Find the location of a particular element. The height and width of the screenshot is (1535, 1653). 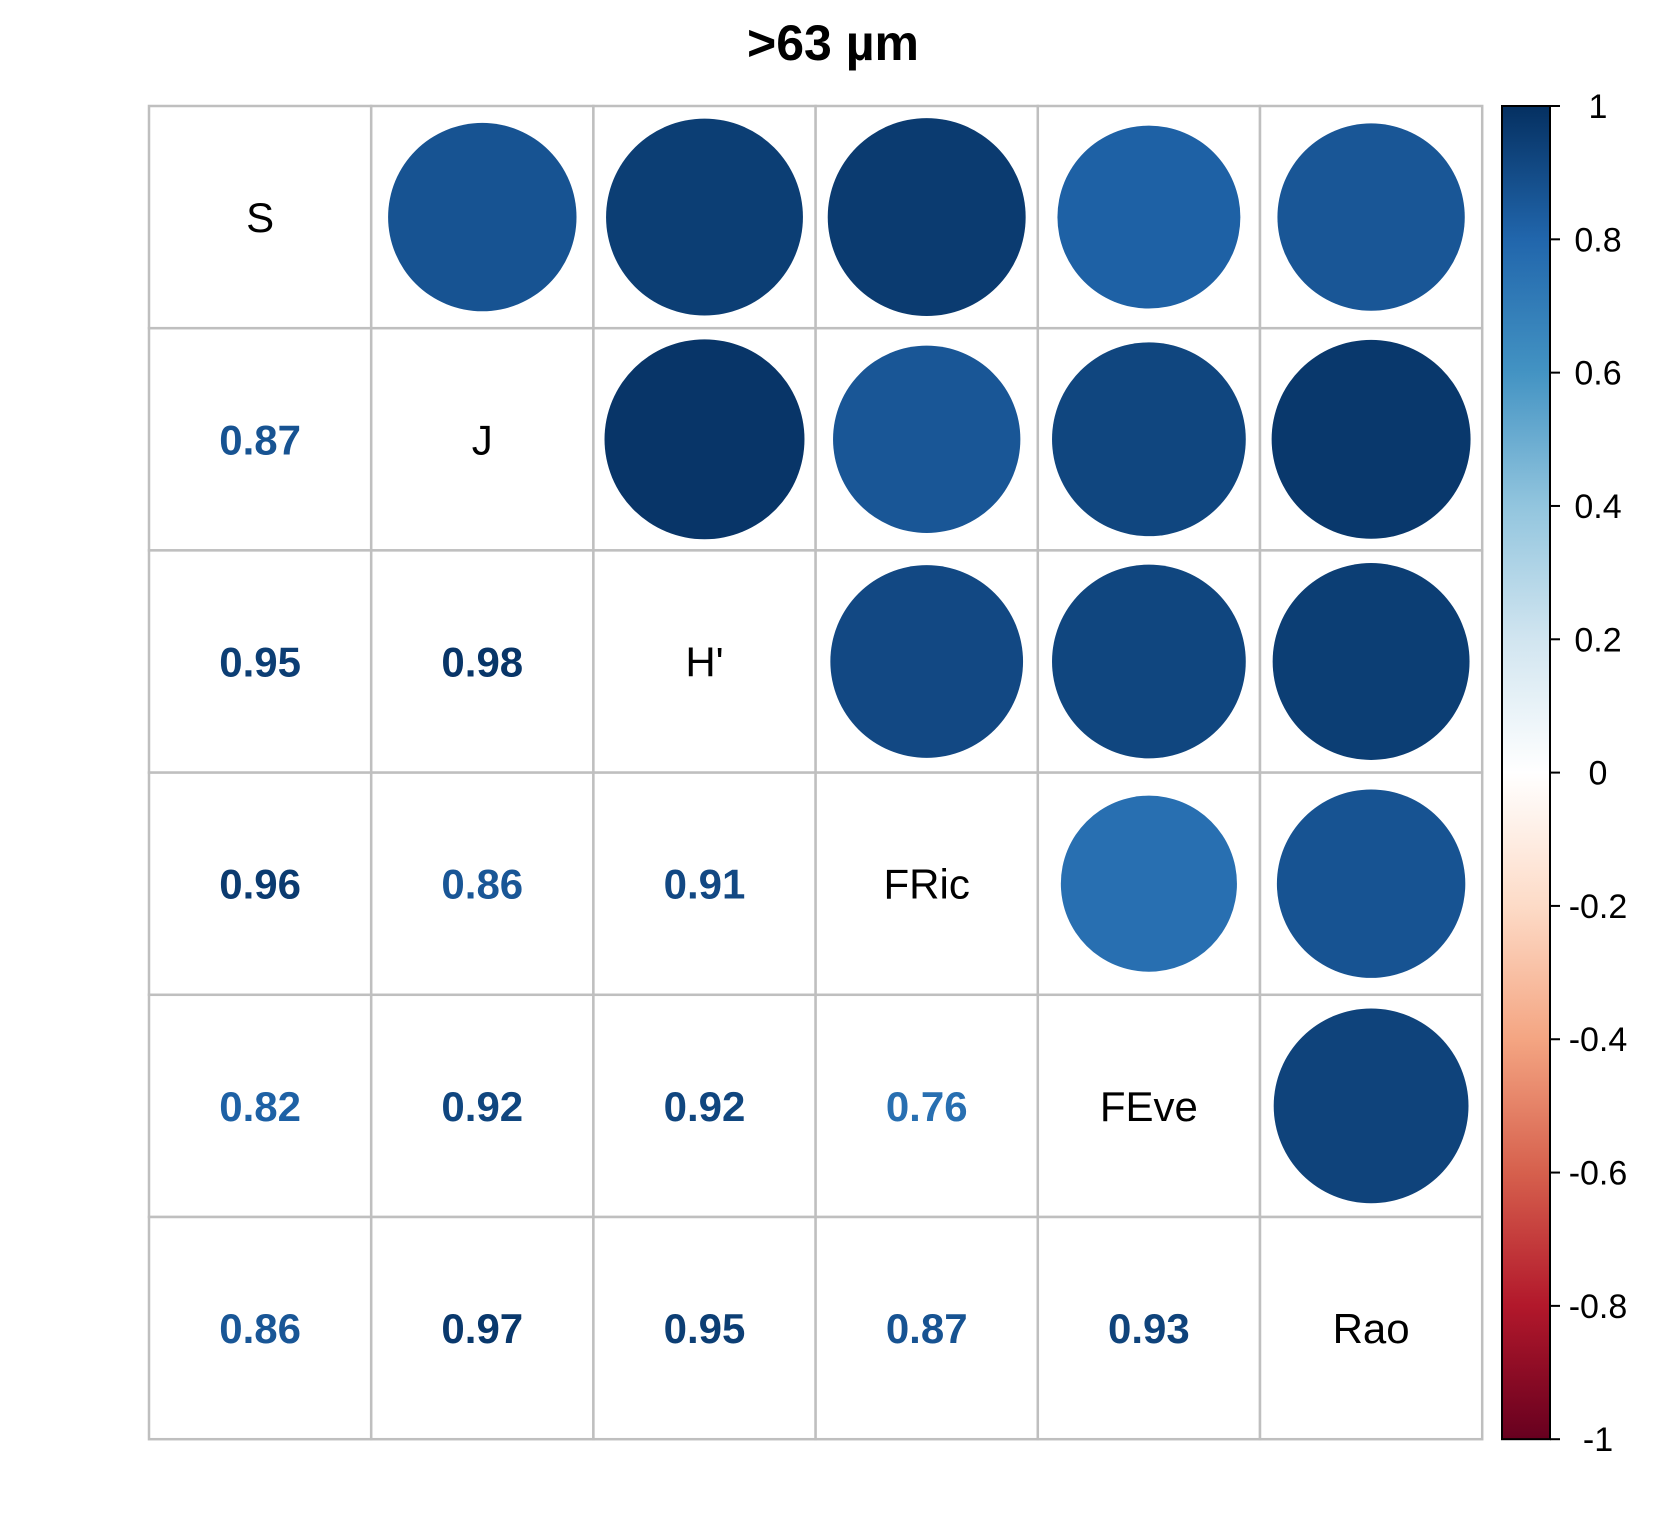

colorbar-tick-label: 0 is located at coordinates (1598, 774).